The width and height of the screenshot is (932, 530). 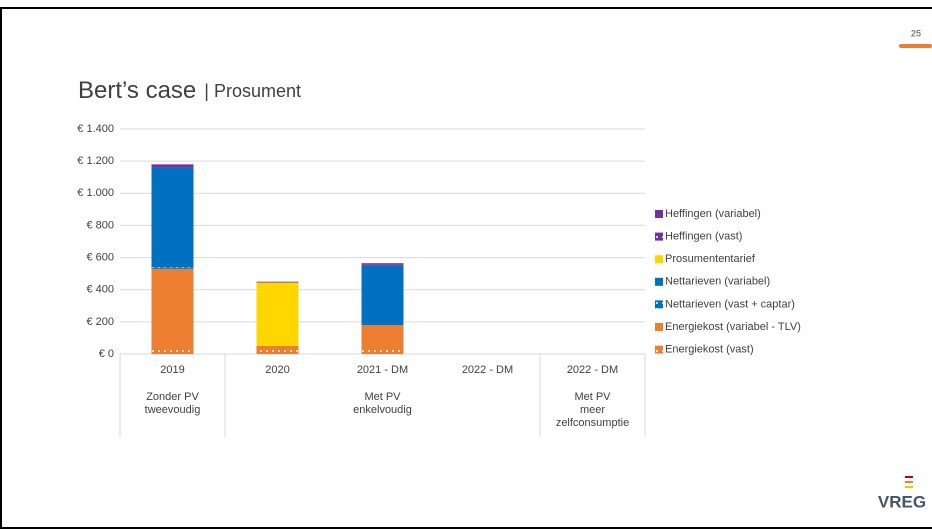 What do you see at coordinates (733, 327) in the screenshot?
I see `legend-label: Energiekost (variabel - TLV)` at bounding box center [733, 327].